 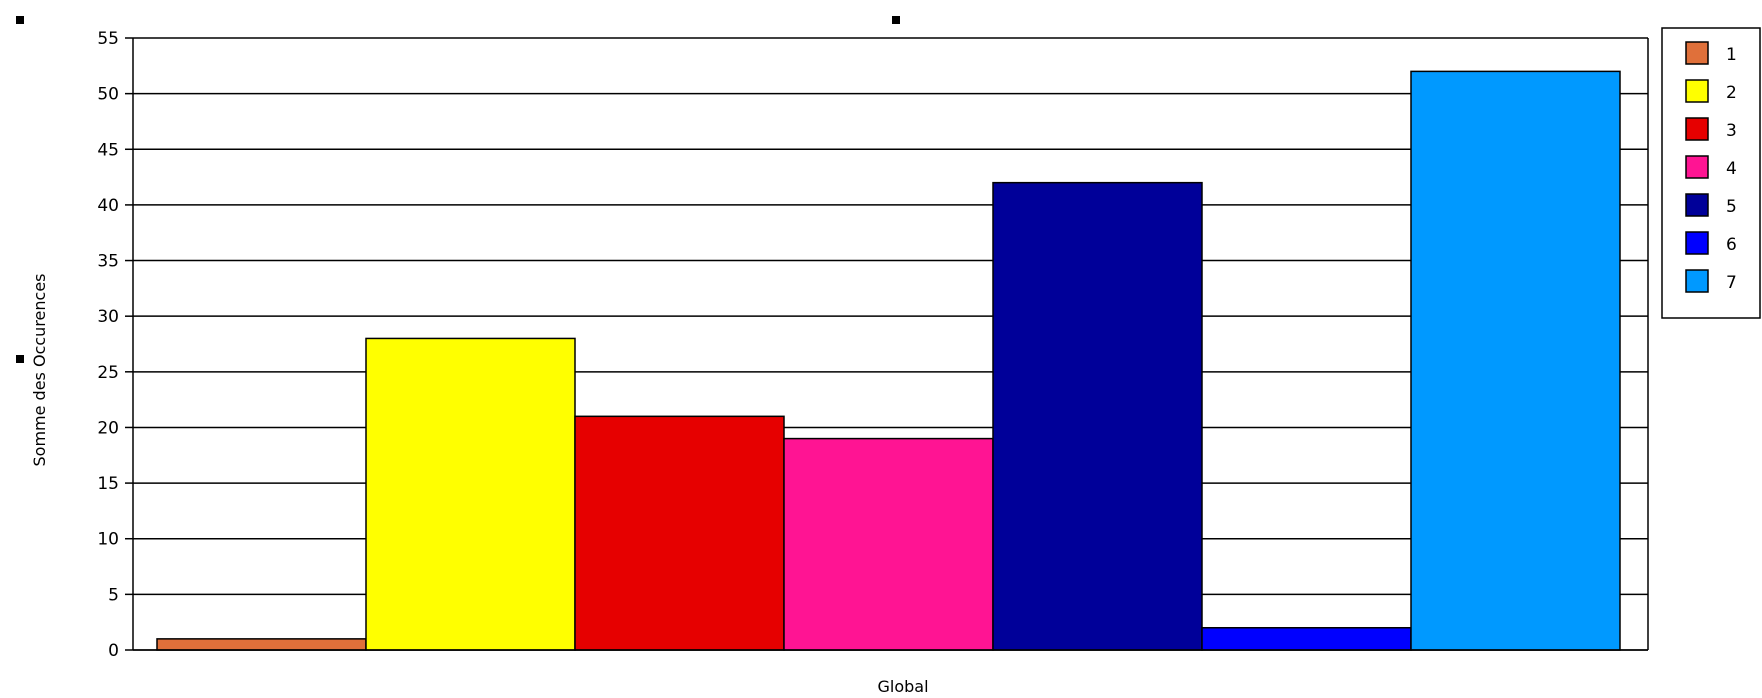 I want to click on legend-label: 3, so click(x=1731, y=131).